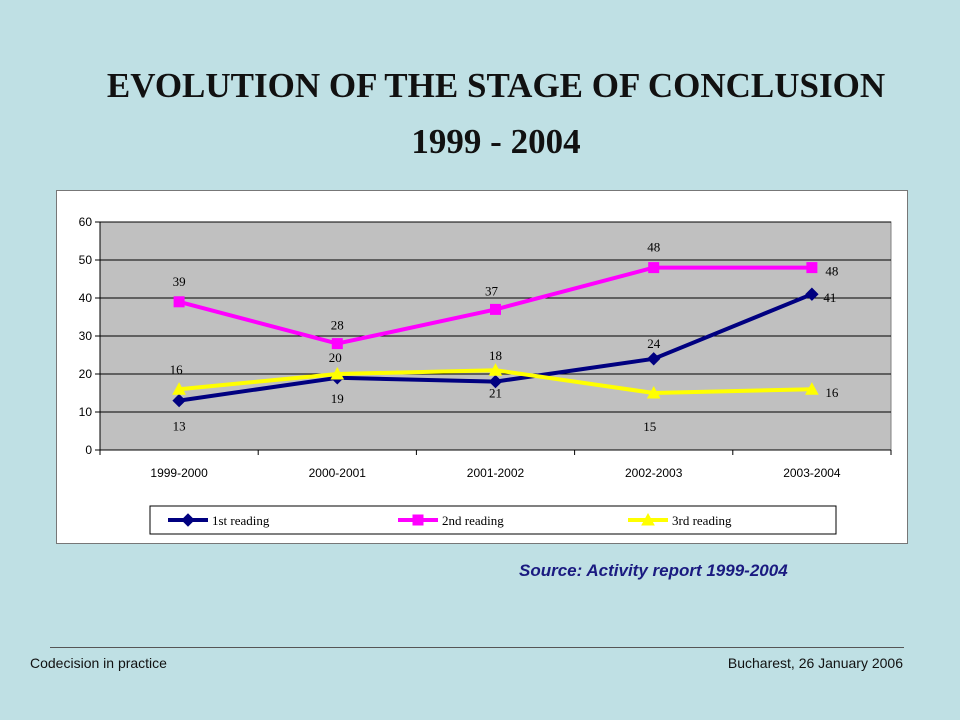 This screenshot has height=720, width=960. Describe the element at coordinates (98, 663) in the screenshot. I see `footer-left-text: Codecision in practice` at that location.